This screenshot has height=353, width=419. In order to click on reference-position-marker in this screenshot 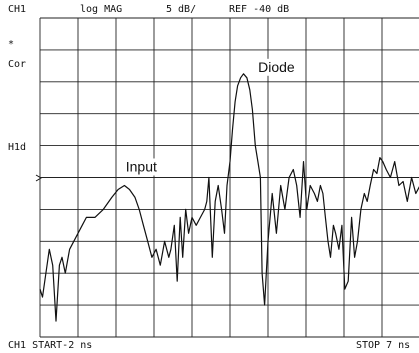, I will do `click(38, 178)`.